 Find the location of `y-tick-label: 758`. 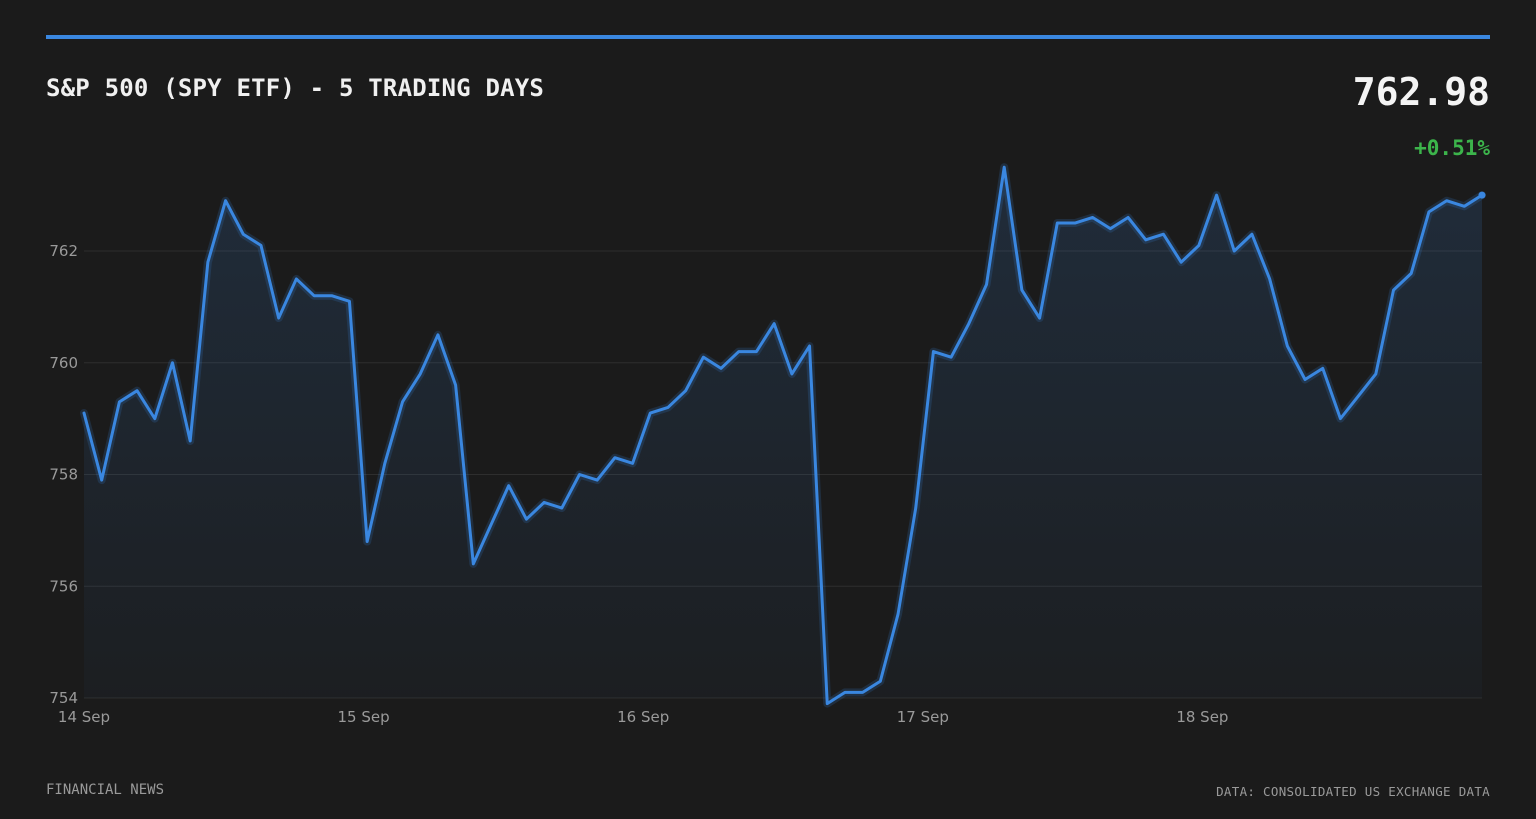

y-tick-label: 758 is located at coordinates (63, 475).